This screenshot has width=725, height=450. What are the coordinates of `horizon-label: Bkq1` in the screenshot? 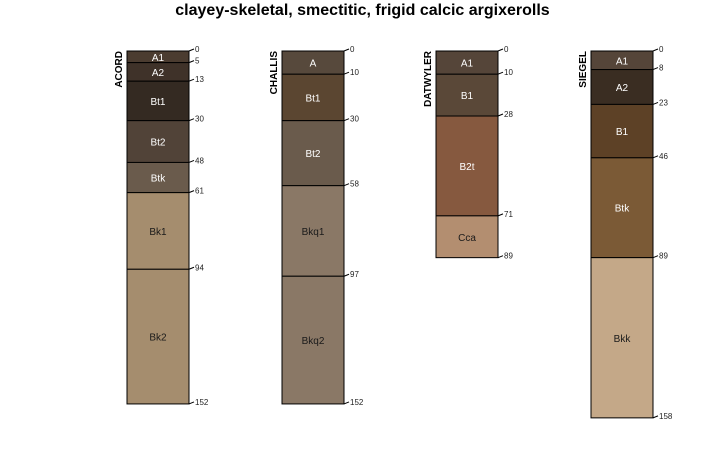 It's located at (313, 232).